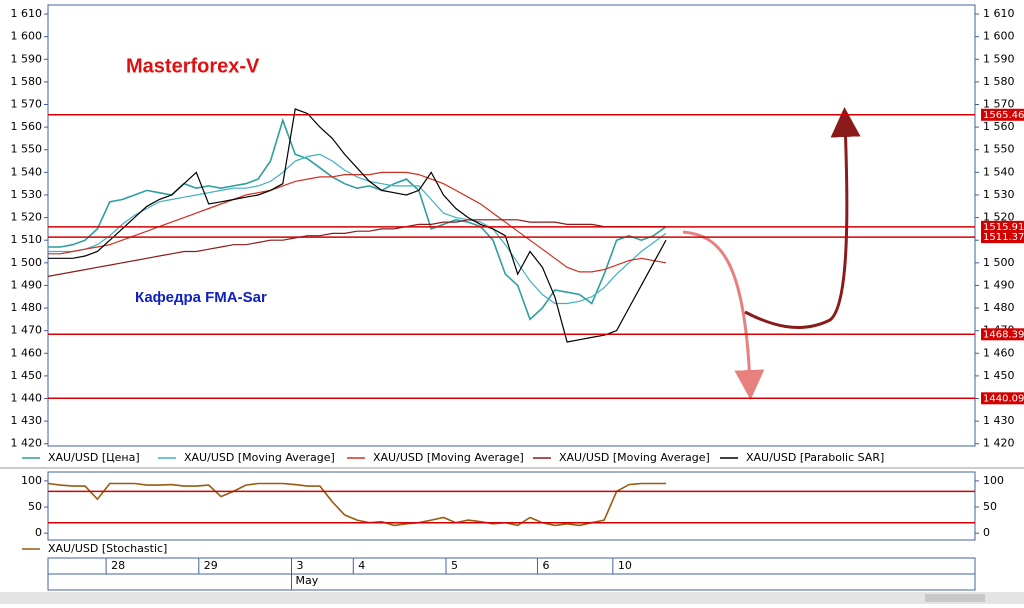 The width and height of the screenshot is (1024, 608). I want to click on y-tick-label: 1 600, so click(27, 36).